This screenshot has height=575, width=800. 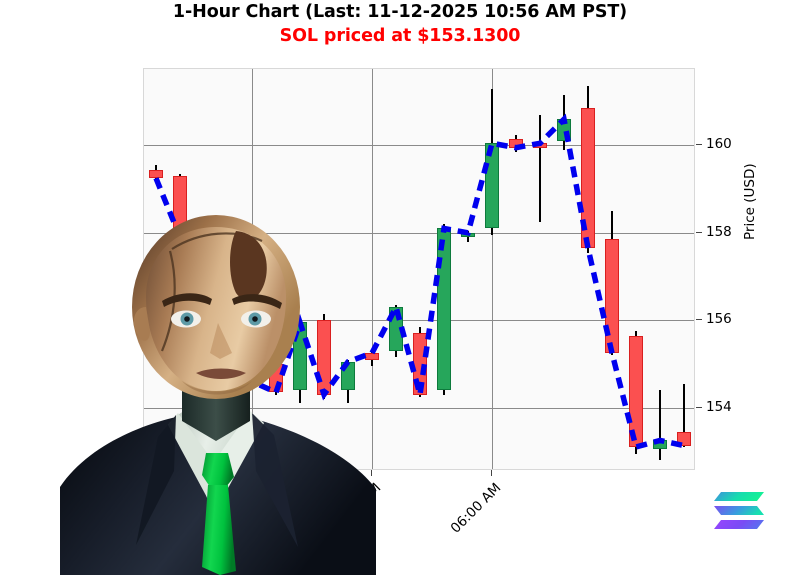 What do you see at coordinates (719, 231) in the screenshot?
I see `y-axis-tick-label: 158` at bounding box center [719, 231].